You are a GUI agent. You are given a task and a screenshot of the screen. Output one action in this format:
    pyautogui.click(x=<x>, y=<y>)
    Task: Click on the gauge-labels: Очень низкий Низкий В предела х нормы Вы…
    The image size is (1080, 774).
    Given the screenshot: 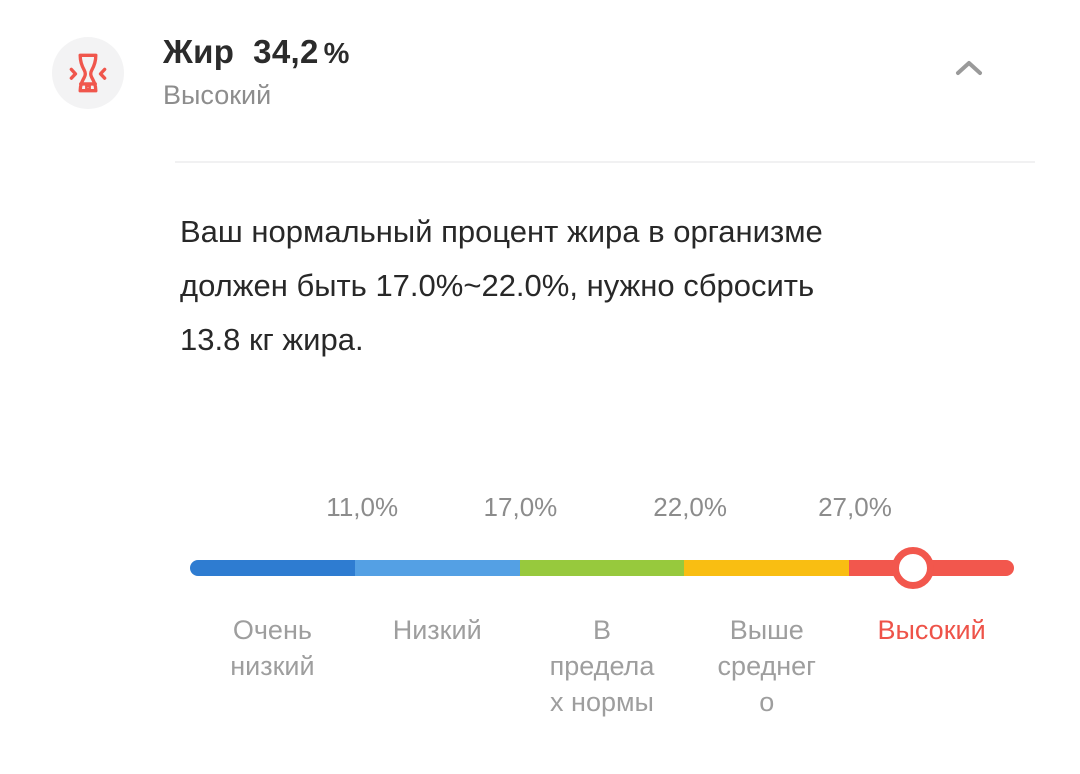 What is the action you would take?
    pyautogui.click(x=602, y=666)
    